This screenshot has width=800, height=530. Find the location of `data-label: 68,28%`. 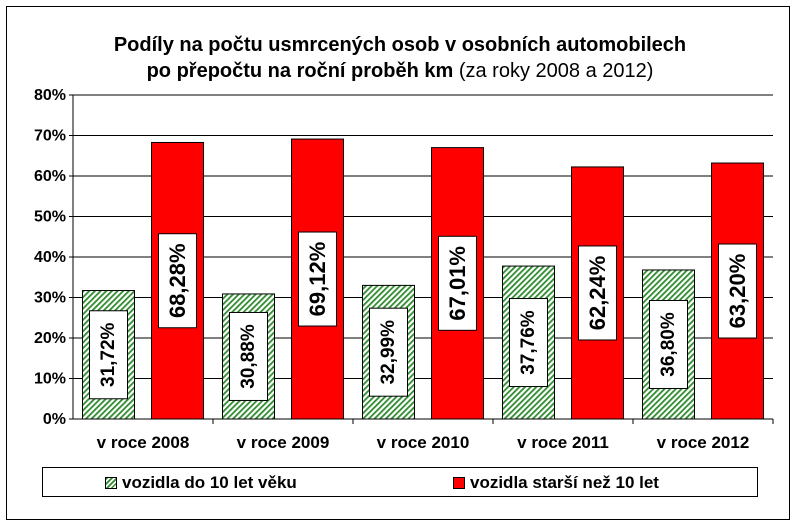

data-label: 68,28% is located at coordinates (177, 280).